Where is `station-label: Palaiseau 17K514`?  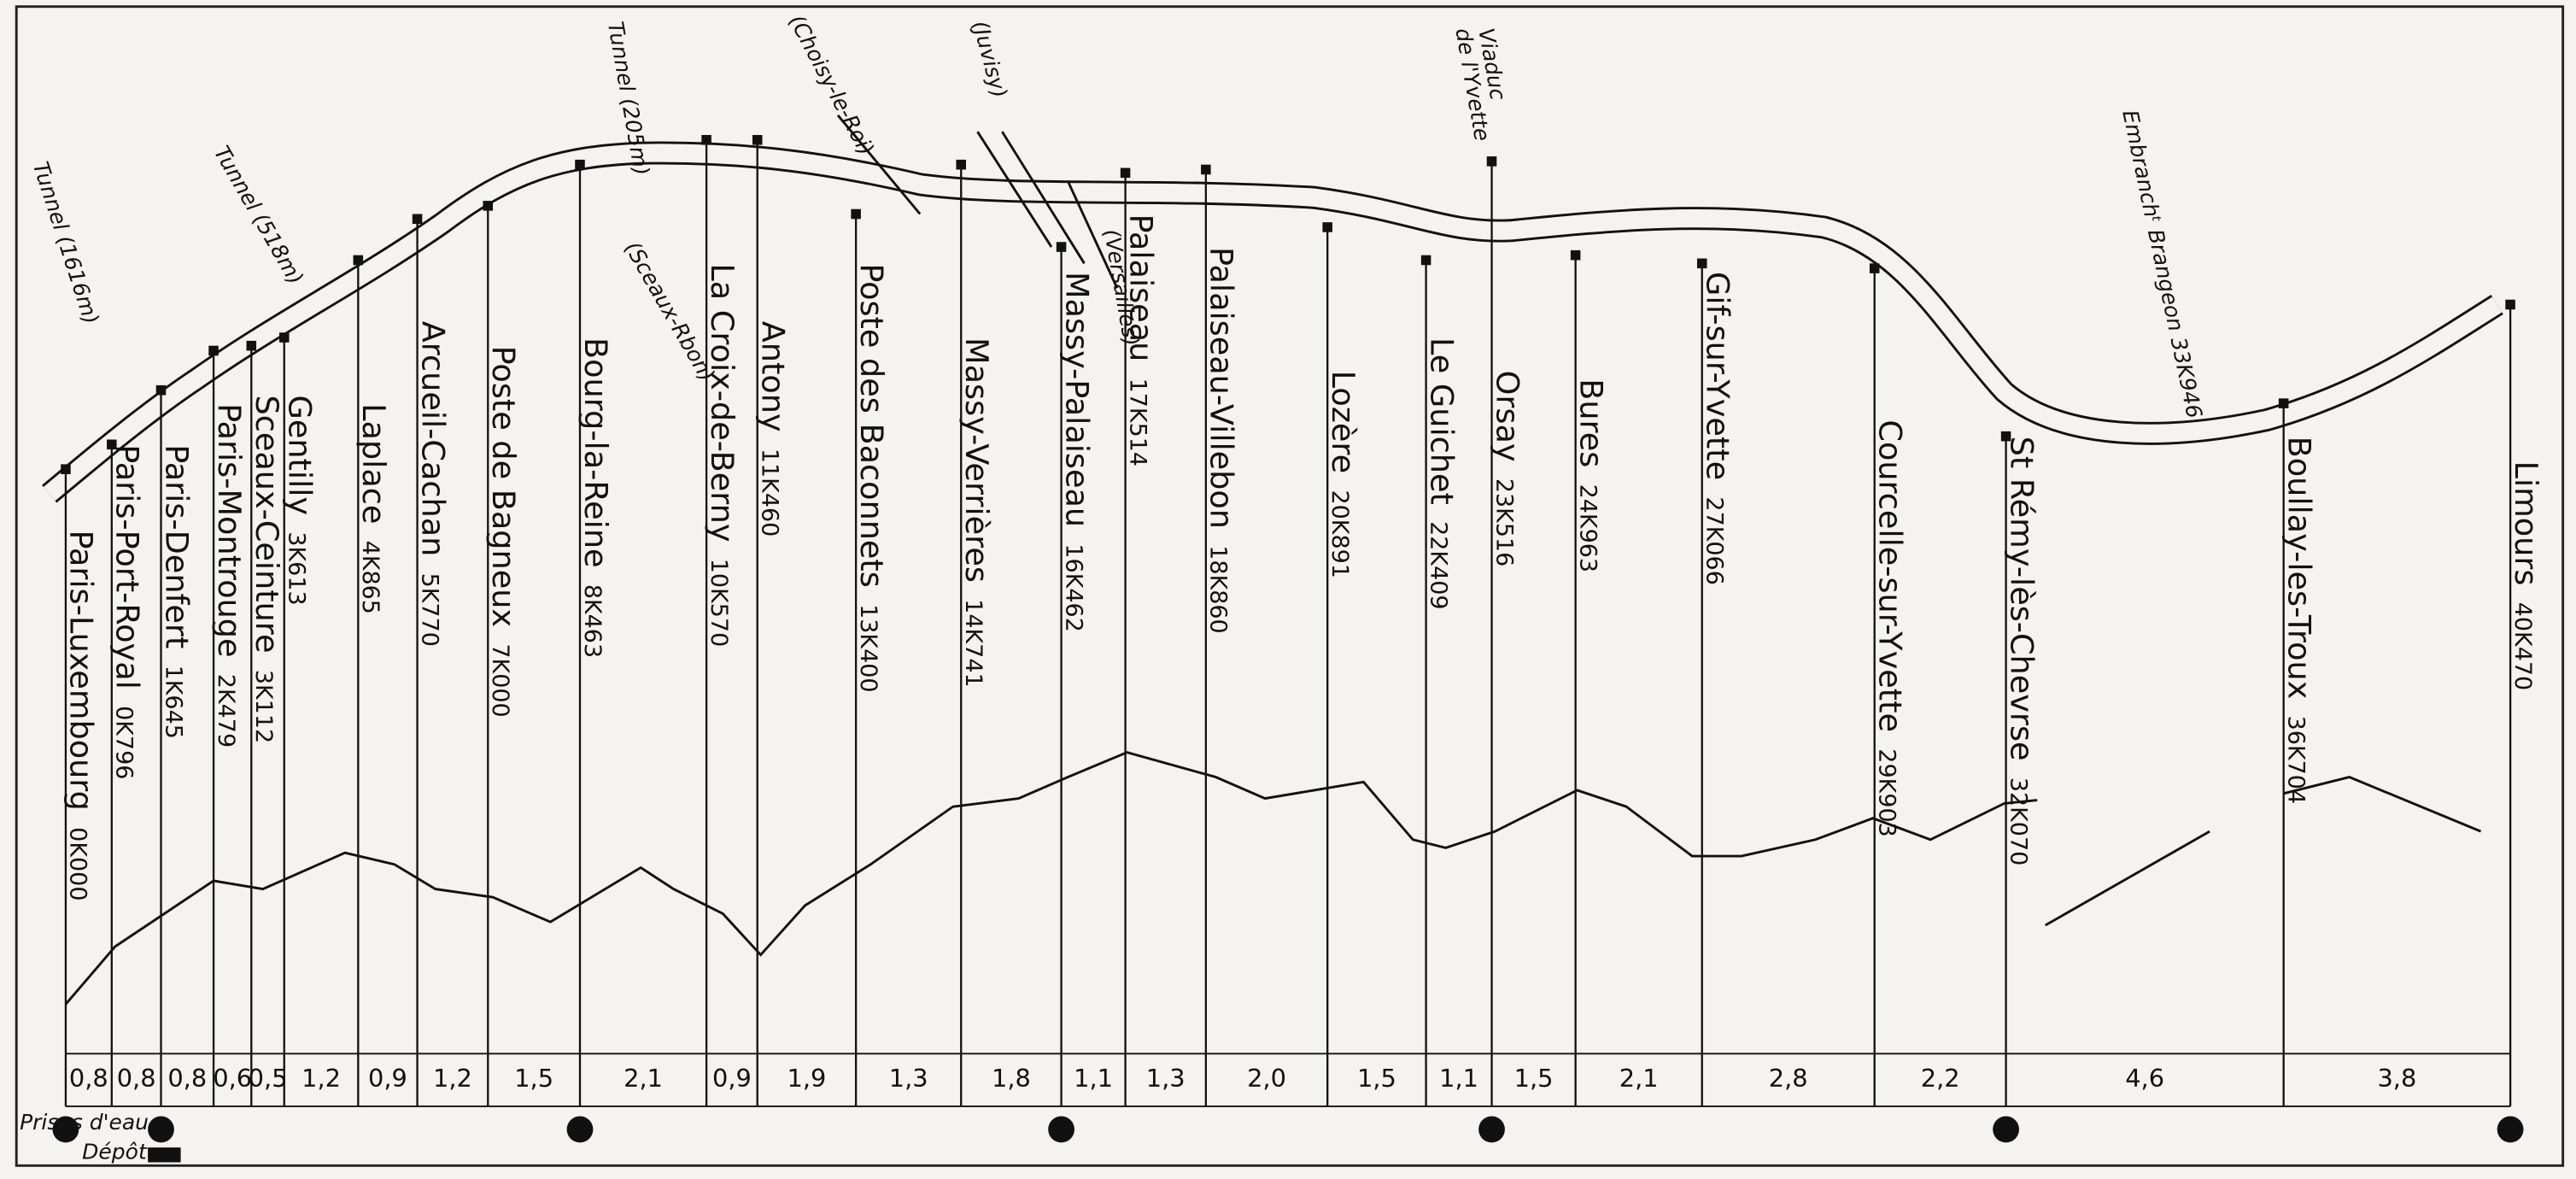 station-label: Palaiseau 17K514 is located at coordinates (1140, 340).